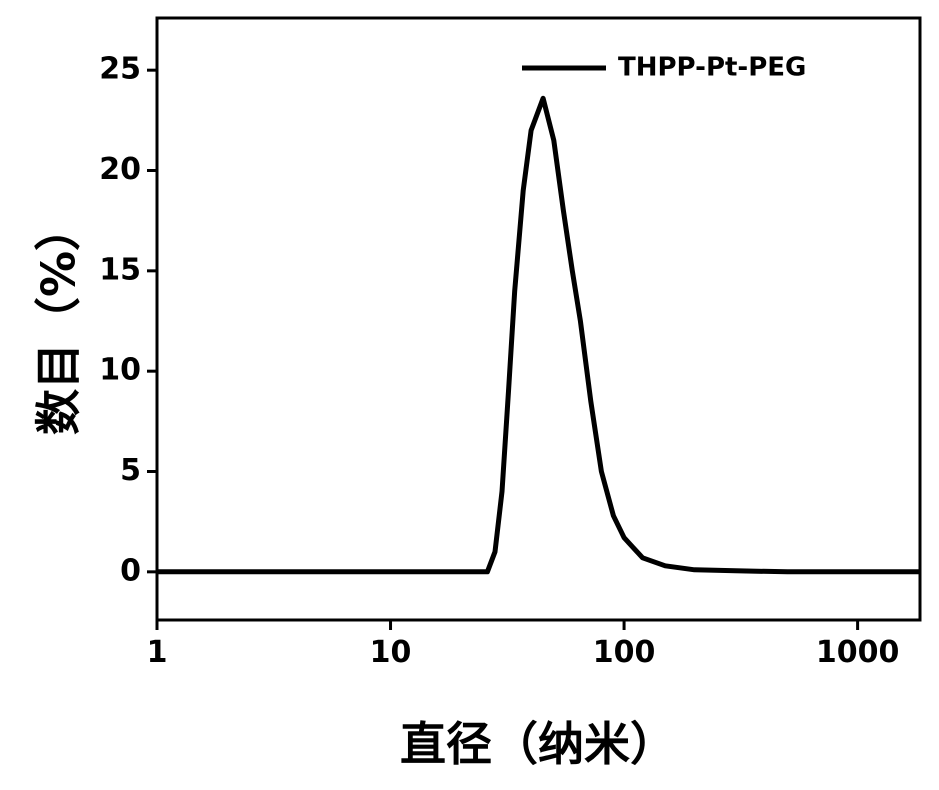 This screenshot has width=939, height=790. What do you see at coordinates (120, 269) in the screenshot?
I see `y-tick-label: 15` at bounding box center [120, 269].